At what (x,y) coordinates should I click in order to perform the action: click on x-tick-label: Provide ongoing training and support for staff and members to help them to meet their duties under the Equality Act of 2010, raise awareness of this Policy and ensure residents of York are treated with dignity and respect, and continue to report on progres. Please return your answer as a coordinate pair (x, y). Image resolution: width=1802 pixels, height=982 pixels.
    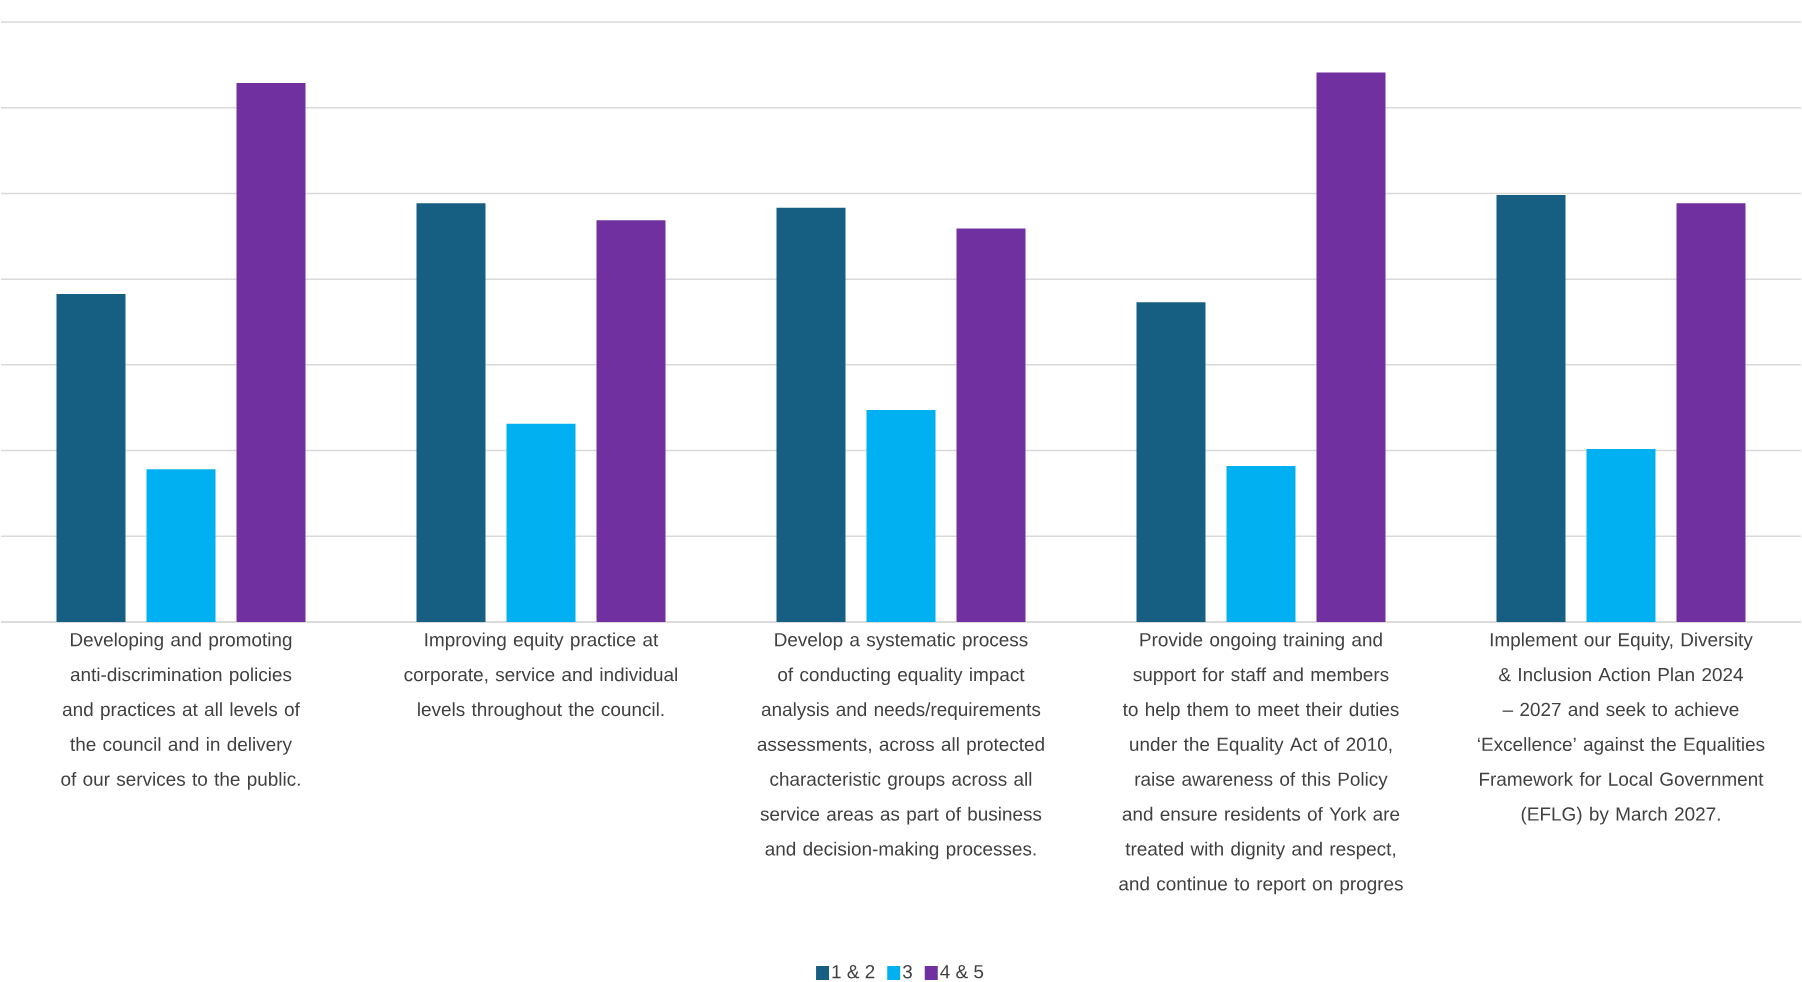
    Looking at the image, I should click on (1261, 763).